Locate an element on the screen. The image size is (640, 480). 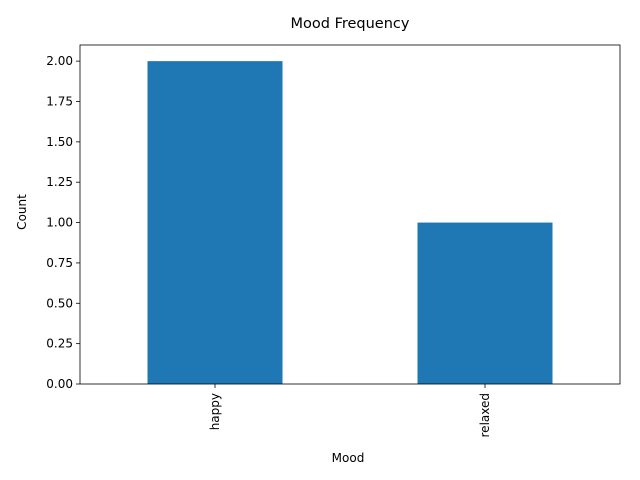
y-tick-label: 0.00 is located at coordinates (59, 384).